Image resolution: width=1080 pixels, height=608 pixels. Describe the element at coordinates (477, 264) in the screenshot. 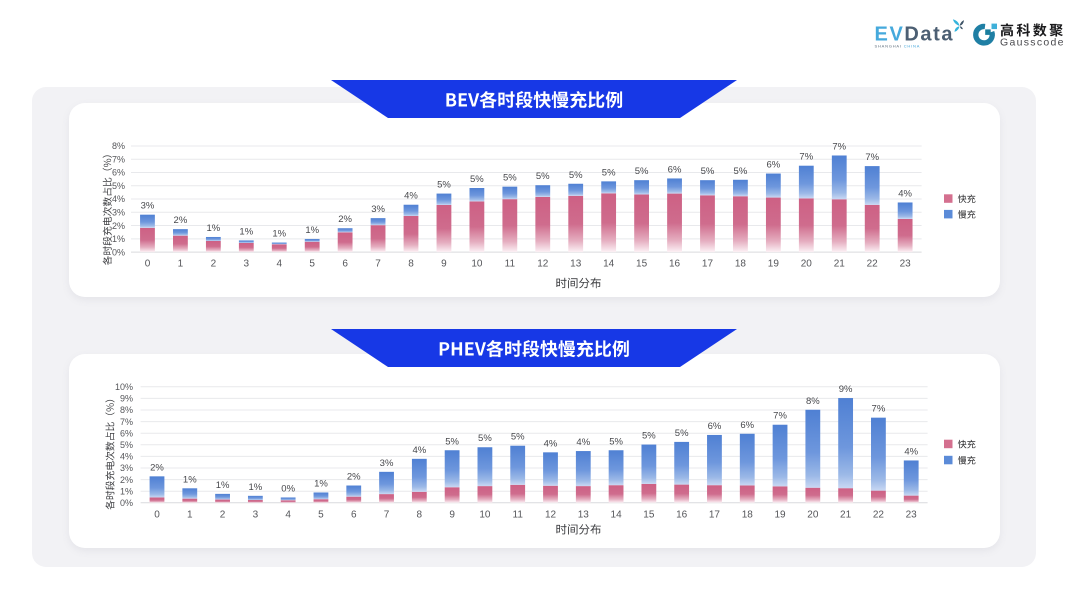

I see `svg-text: 10` at that location.